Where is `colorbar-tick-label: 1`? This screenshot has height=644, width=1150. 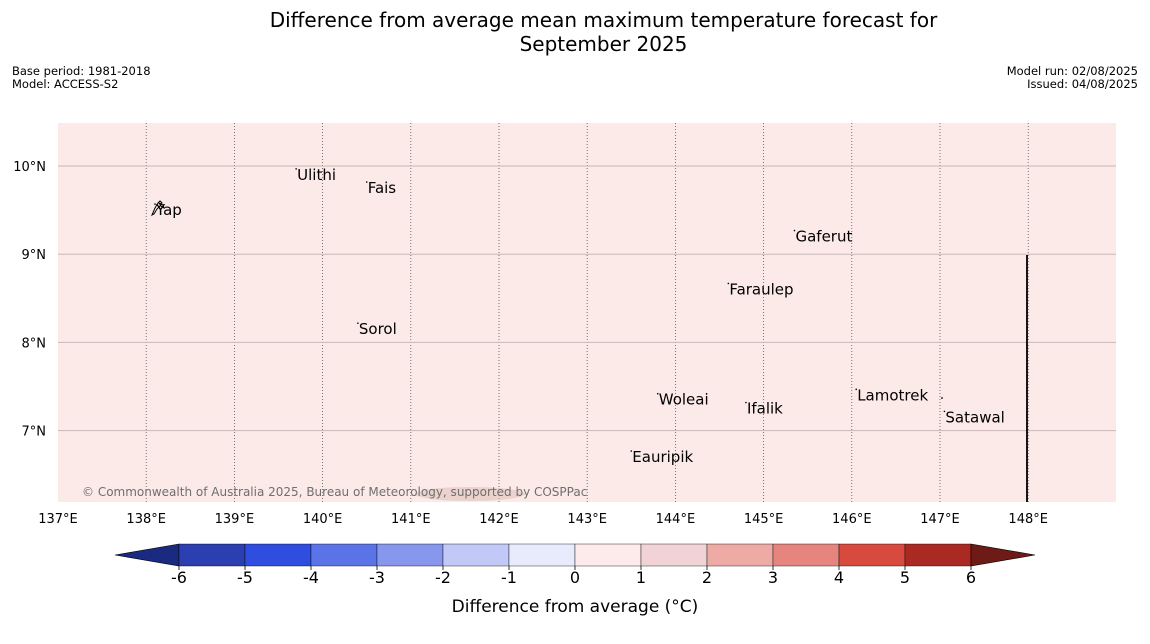
colorbar-tick-label: 1 is located at coordinates (641, 577).